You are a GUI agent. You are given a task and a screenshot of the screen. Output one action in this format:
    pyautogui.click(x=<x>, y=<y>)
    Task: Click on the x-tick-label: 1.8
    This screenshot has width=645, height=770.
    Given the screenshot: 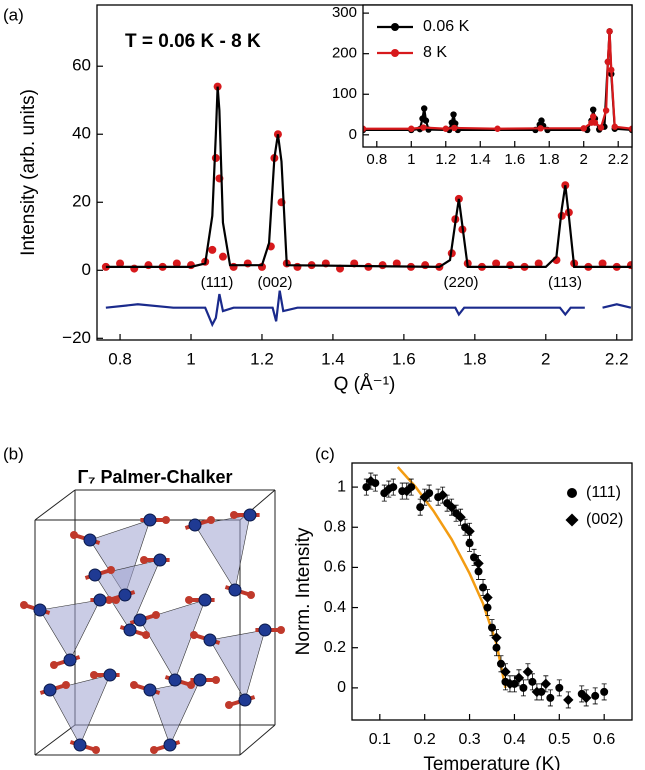 What is the action you would take?
    pyautogui.click(x=549, y=159)
    